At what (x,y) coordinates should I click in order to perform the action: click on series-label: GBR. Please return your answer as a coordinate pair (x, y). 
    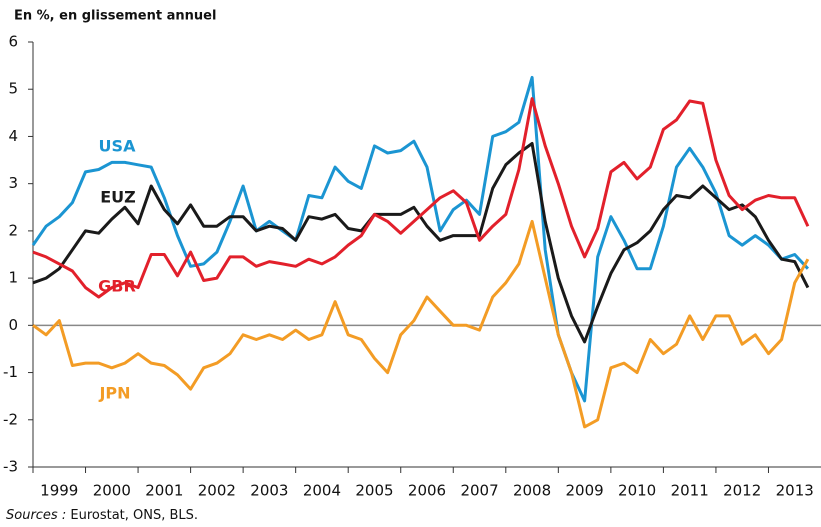
    Looking at the image, I should click on (117, 286).